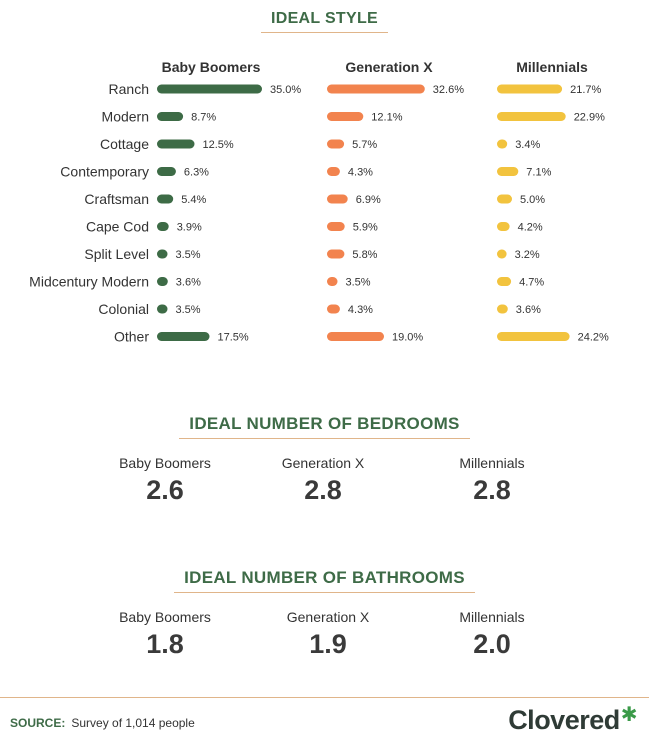  I want to click on value-label-generation-x-midcentury-modern: 3.5%, so click(358, 283).